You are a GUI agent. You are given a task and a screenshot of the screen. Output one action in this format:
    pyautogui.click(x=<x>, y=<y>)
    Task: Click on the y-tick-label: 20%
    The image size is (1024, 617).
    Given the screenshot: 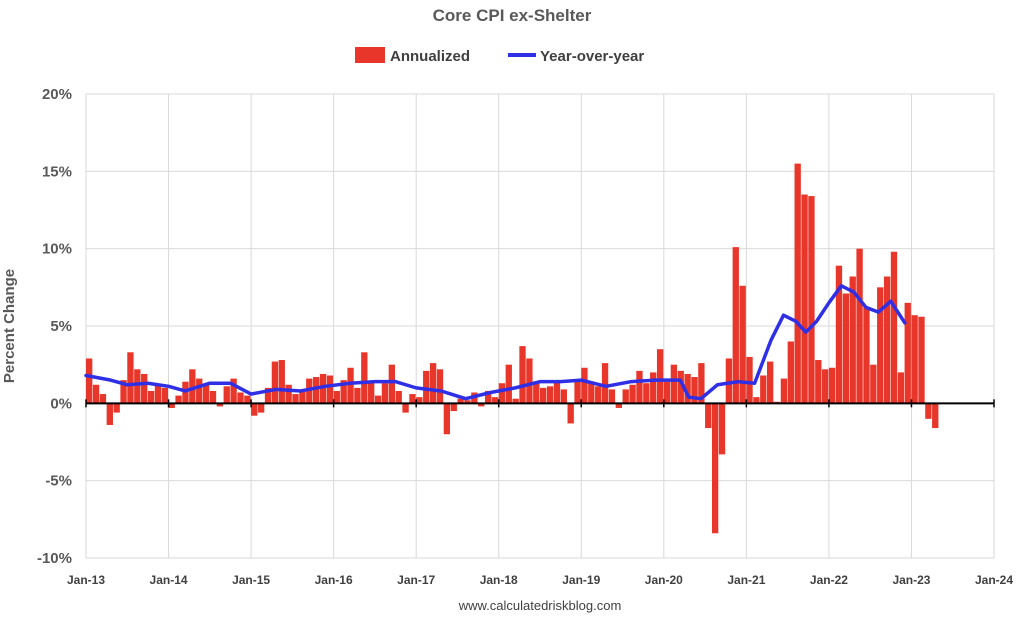 What is the action you would take?
    pyautogui.click(x=57, y=94)
    